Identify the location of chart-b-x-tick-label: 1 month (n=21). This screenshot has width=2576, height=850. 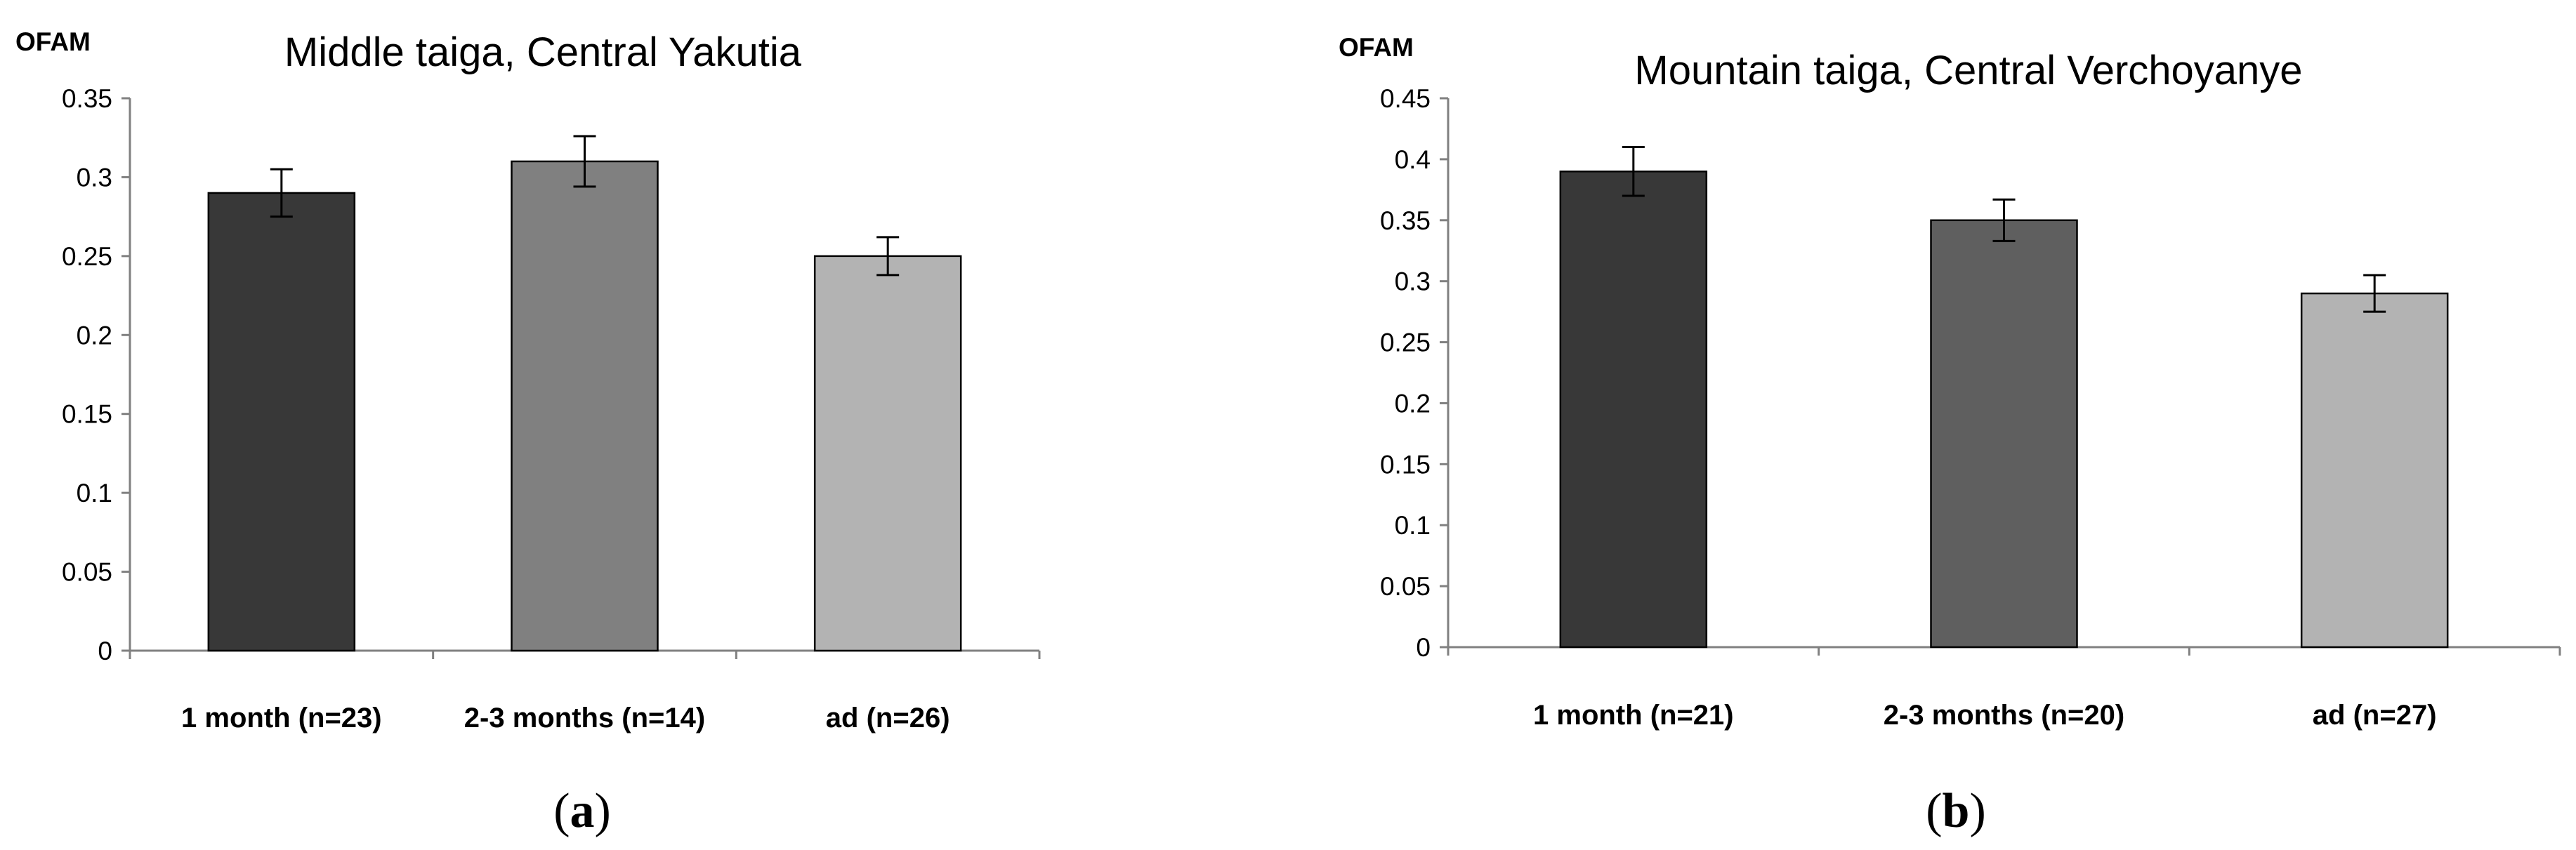
(1634, 716).